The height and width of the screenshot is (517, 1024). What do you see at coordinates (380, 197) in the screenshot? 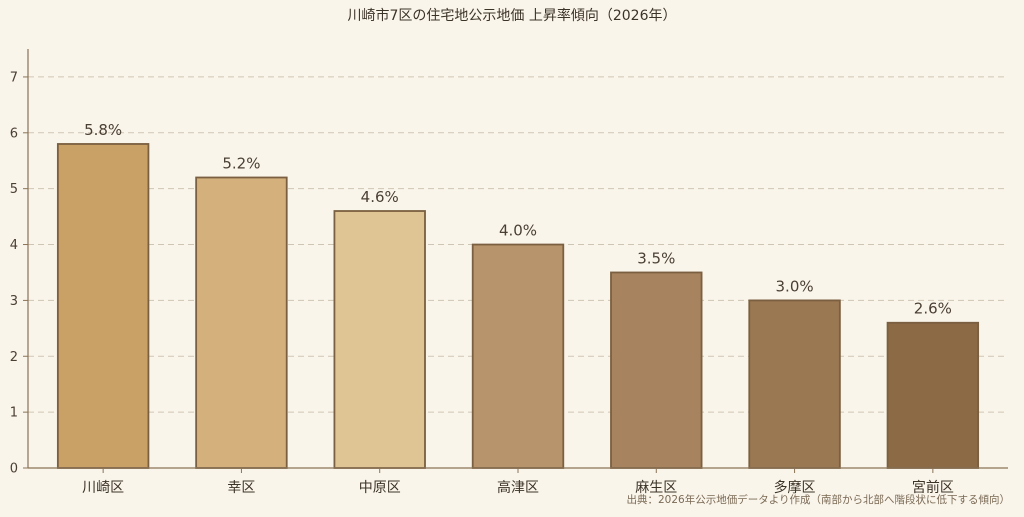
I see `data-label: 4.6%` at bounding box center [380, 197].